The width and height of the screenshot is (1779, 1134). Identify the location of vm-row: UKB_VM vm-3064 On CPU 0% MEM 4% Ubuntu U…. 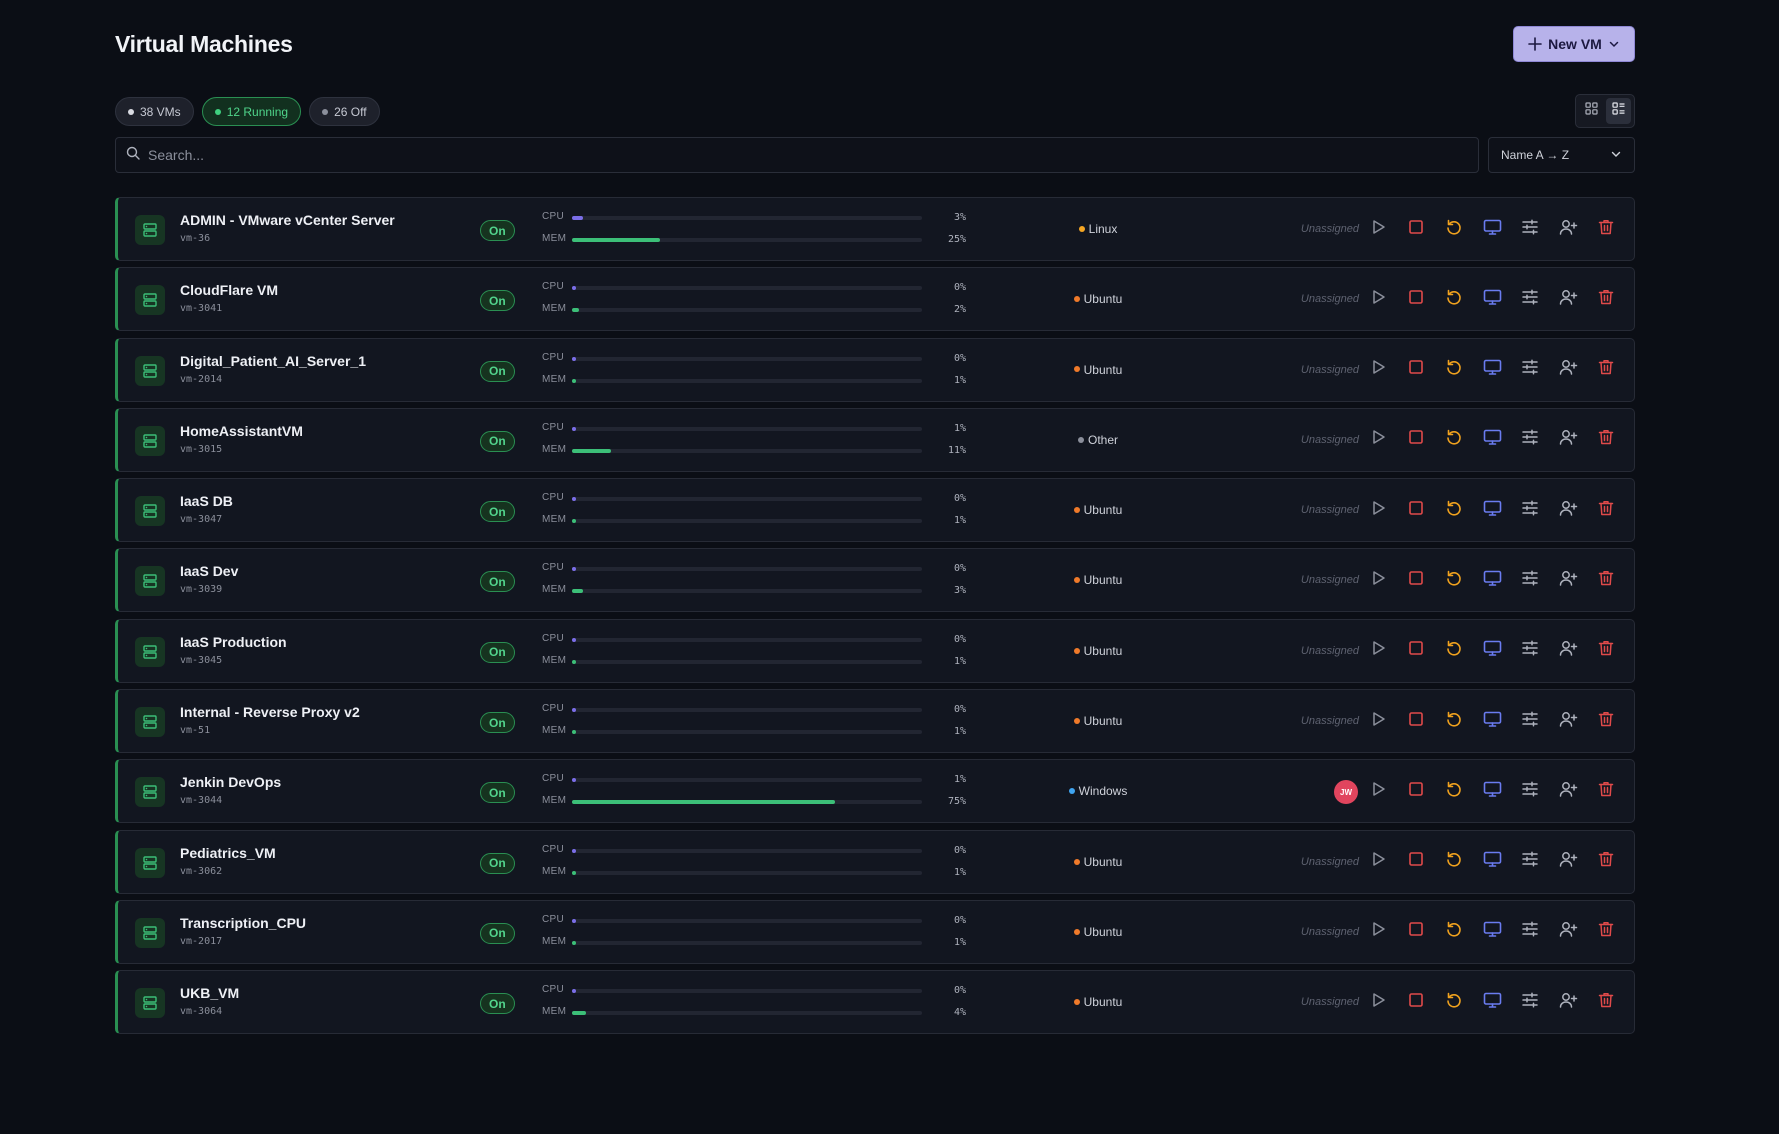
(875, 1002).